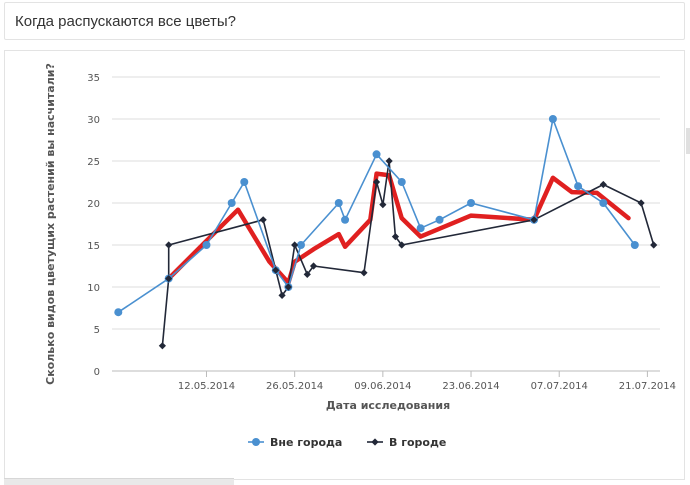 This screenshot has width=690, height=485. Describe the element at coordinates (93, 225) in the screenshot. I see `y-axis-ticks: 0 5 10 15 20 25 30 35` at that location.